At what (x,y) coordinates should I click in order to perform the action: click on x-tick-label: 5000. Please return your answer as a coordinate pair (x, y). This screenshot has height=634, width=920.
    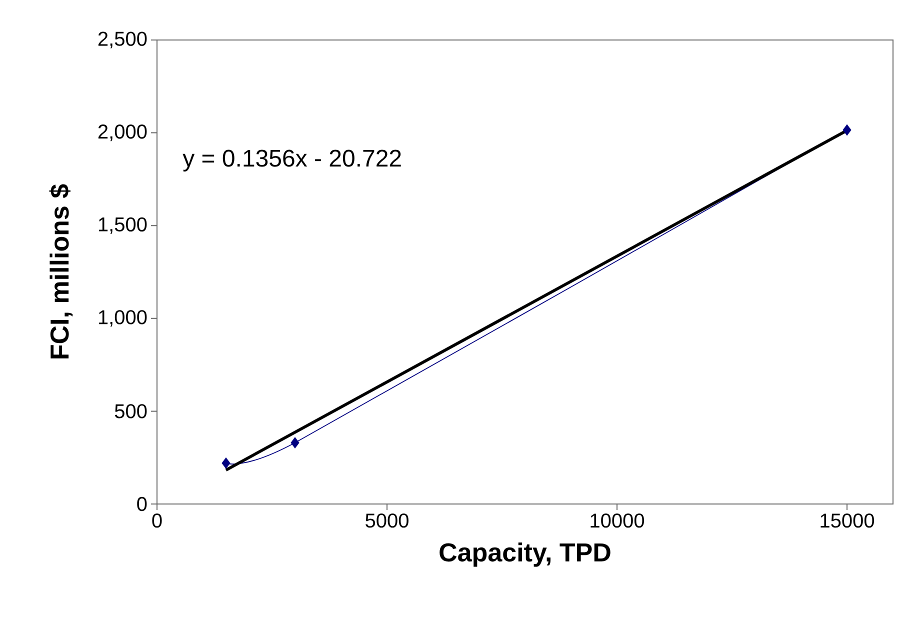
    Looking at the image, I should click on (387, 521).